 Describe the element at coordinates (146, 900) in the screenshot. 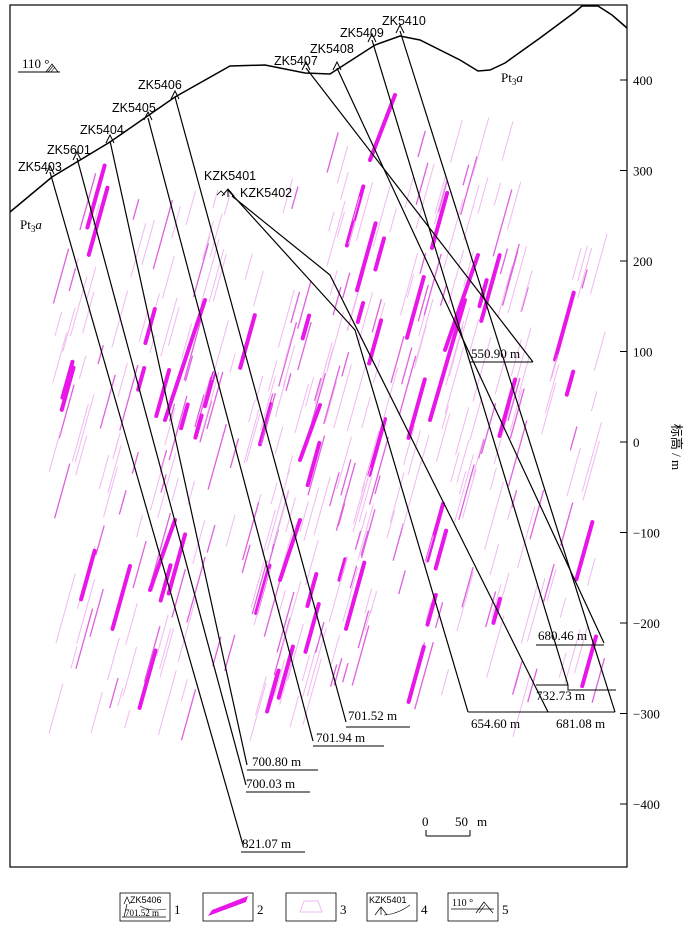

I see `legend-sample-name: ZK5406` at that location.